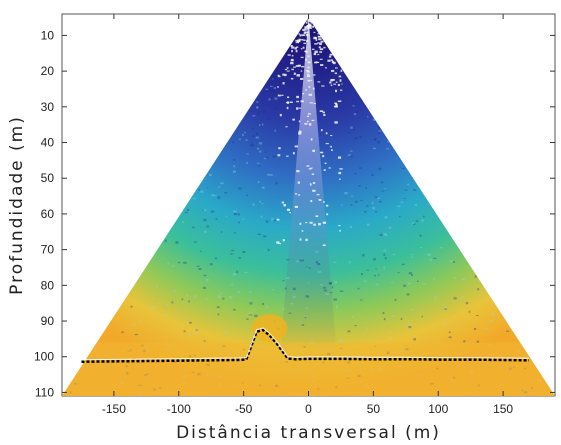 This screenshot has width=561, height=445. What do you see at coordinates (374, 409) in the screenshot?
I see `x-tick-label: 50` at bounding box center [374, 409].